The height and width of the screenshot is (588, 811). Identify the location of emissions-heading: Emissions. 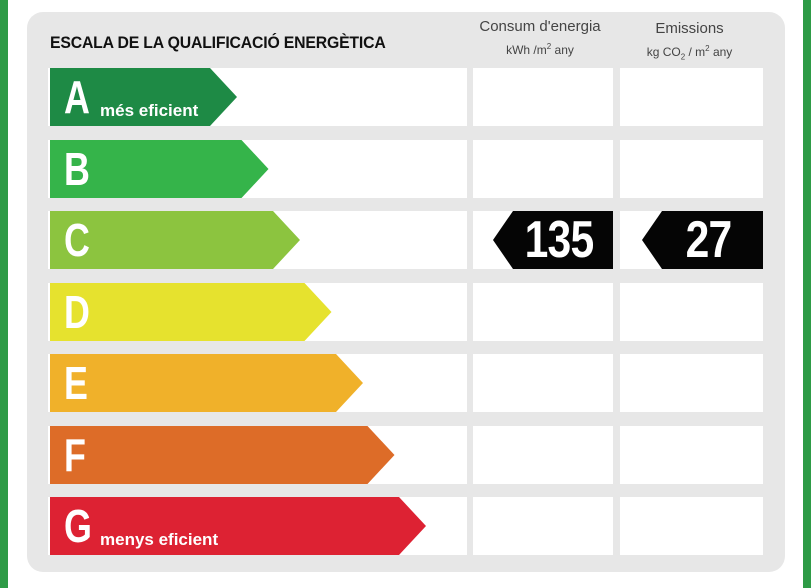
(689, 28).